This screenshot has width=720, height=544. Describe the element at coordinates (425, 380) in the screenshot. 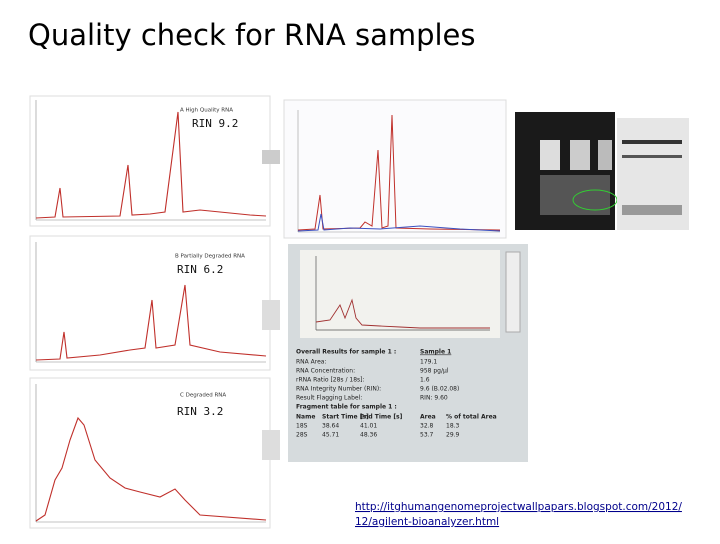

I see `result-value: 1.6` at that location.